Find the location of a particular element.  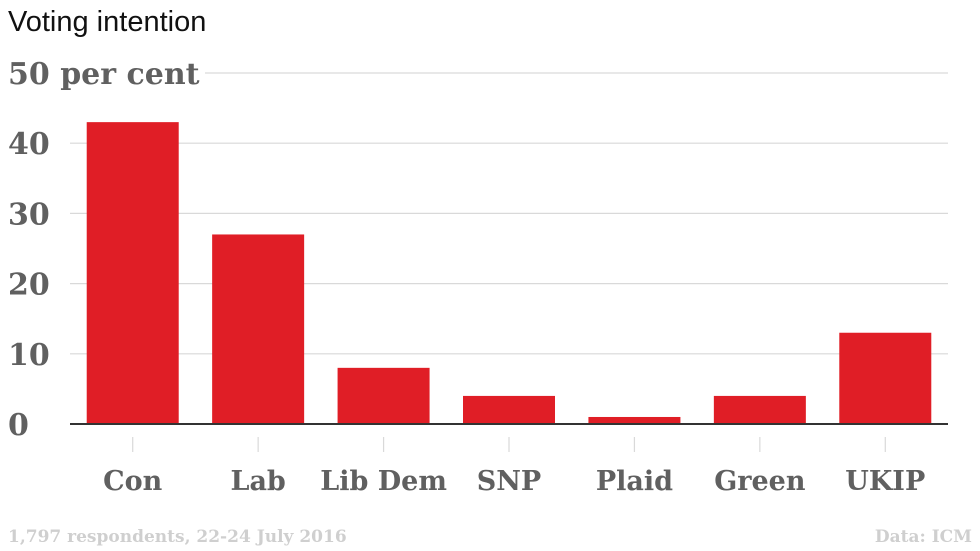

y-tick-label: 10 is located at coordinates (29, 355).